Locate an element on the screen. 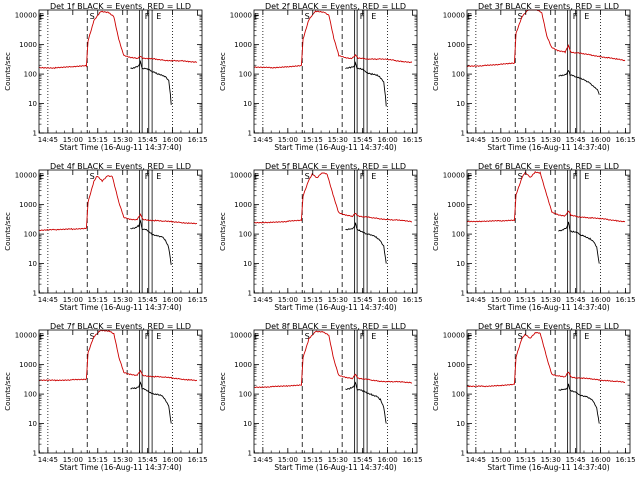 This screenshot has height=480, width=640. panel-title: Det 6f BLACK = Events, RED = LLD is located at coordinates (548, 166).